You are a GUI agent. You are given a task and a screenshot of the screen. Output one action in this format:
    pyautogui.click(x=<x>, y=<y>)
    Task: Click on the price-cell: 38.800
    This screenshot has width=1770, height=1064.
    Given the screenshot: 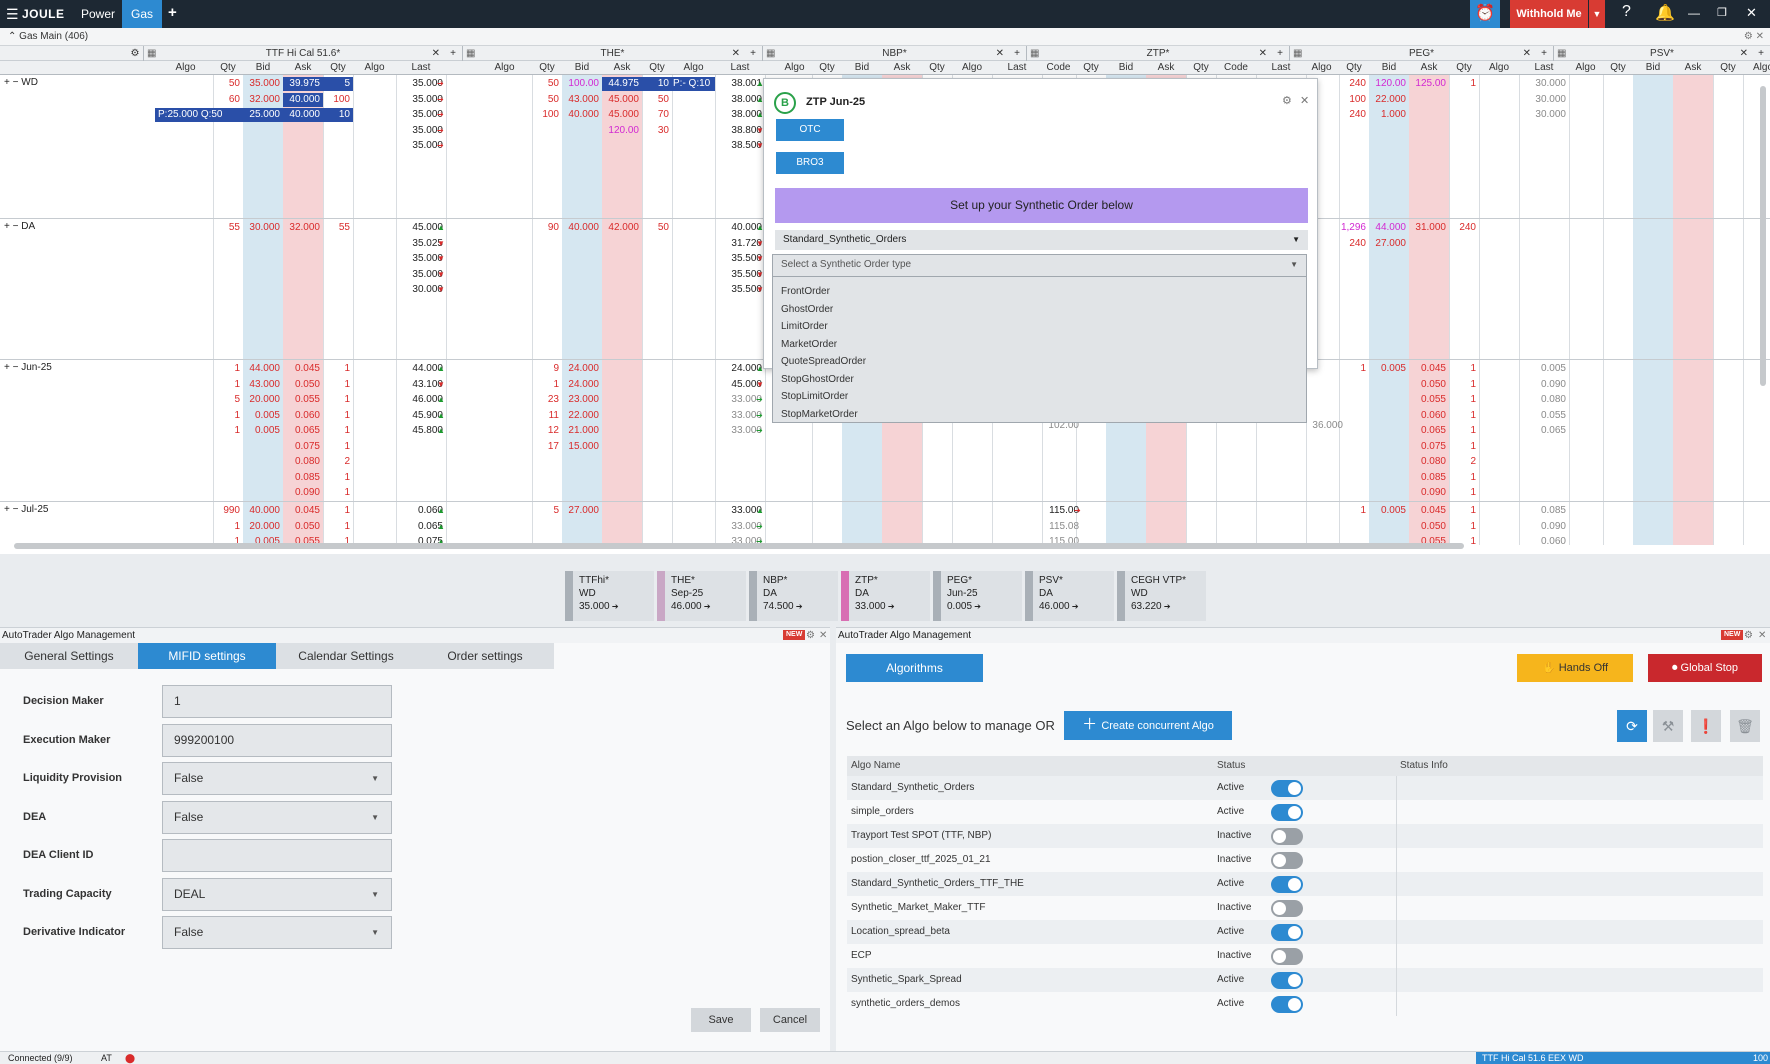 What is the action you would take?
    pyautogui.click(x=746, y=130)
    